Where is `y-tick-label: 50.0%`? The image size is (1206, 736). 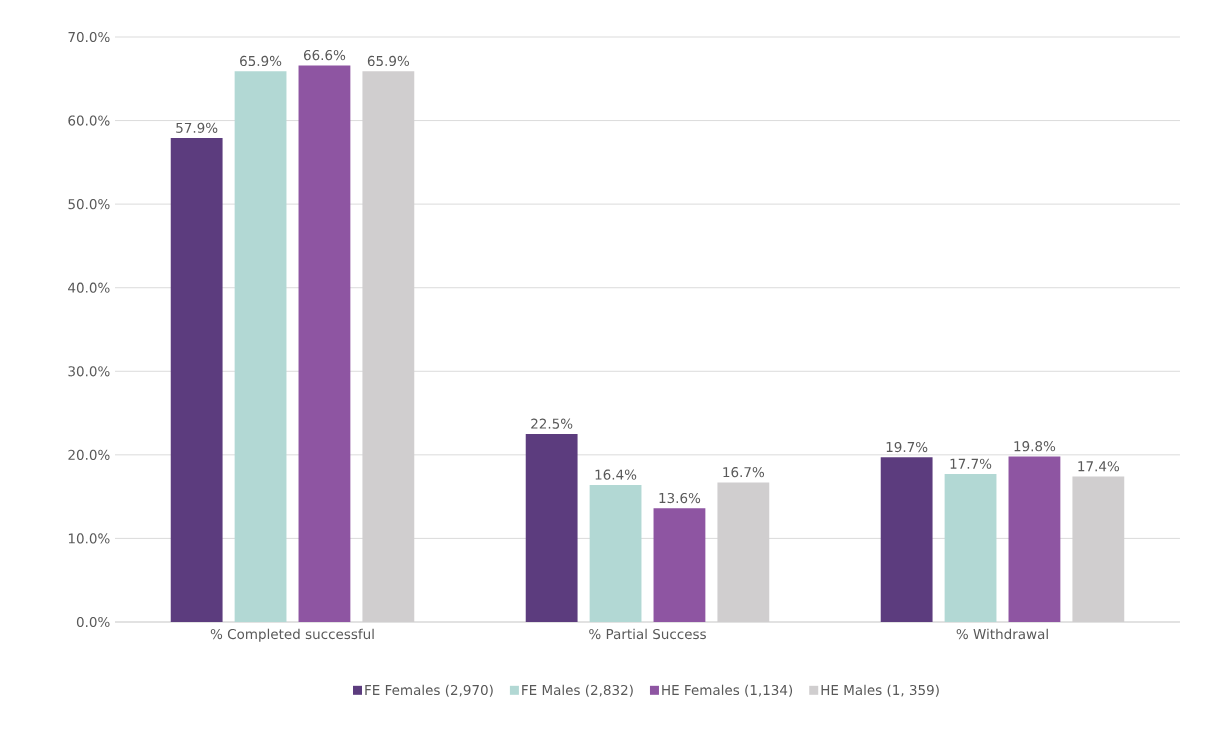 y-tick-label: 50.0% is located at coordinates (89, 204).